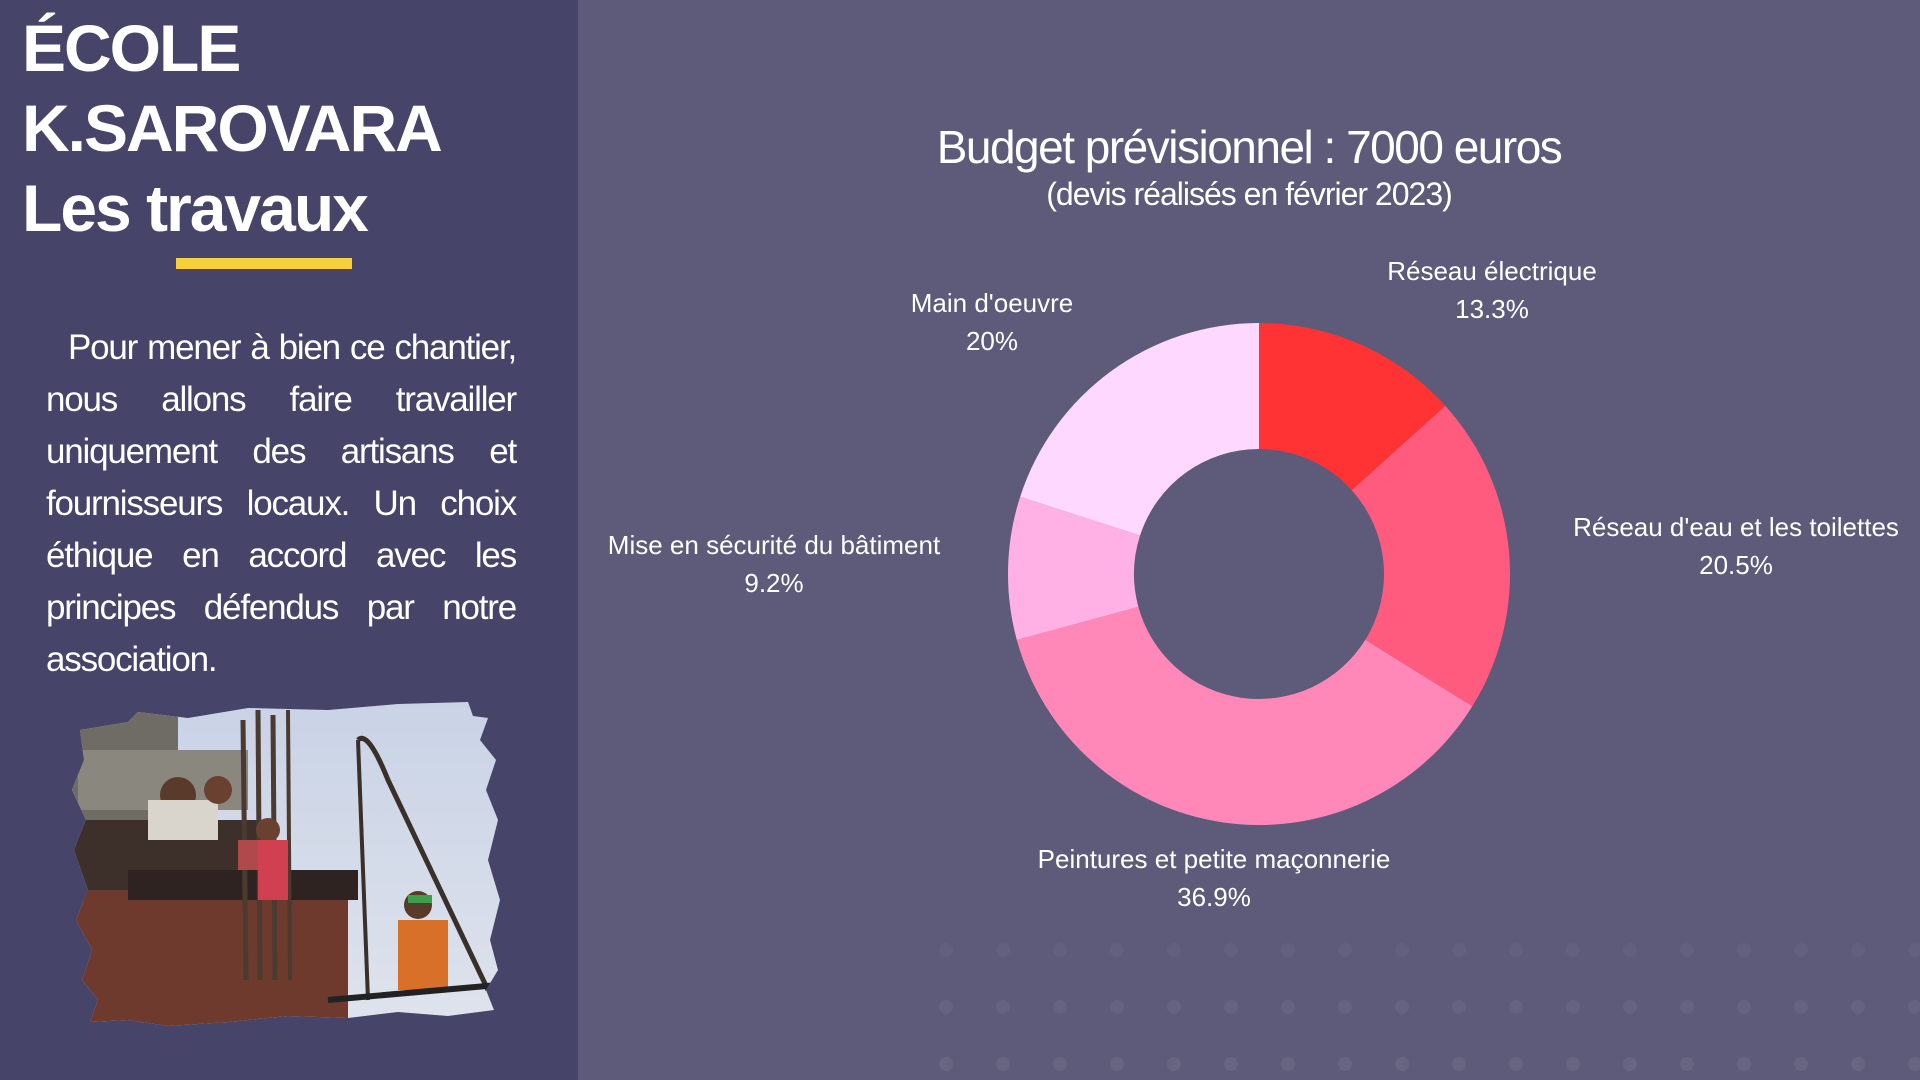  What do you see at coordinates (1249, 194) in the screenshot?
I see `chart-subtitle: (devis réalisés en février 2023)` at bounding box center [1249, 194].